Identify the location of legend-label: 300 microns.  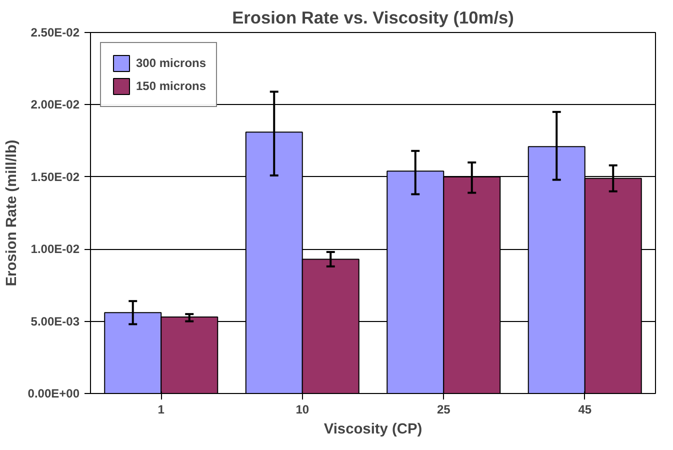
(171, 63).